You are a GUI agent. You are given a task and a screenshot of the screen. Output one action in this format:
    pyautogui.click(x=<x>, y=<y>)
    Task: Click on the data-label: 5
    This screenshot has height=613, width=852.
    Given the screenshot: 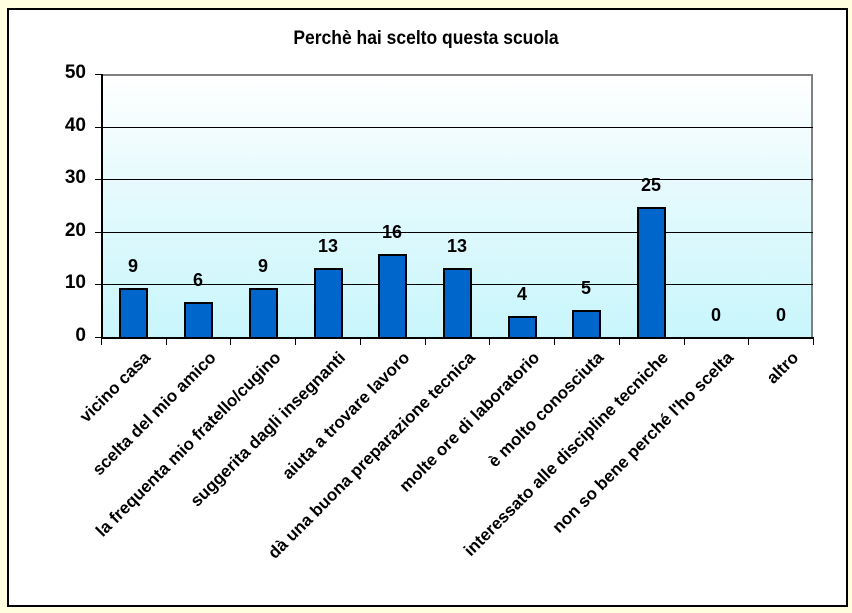 What is the action you would take?
    pyautogui.click(x=585, y=288)
    